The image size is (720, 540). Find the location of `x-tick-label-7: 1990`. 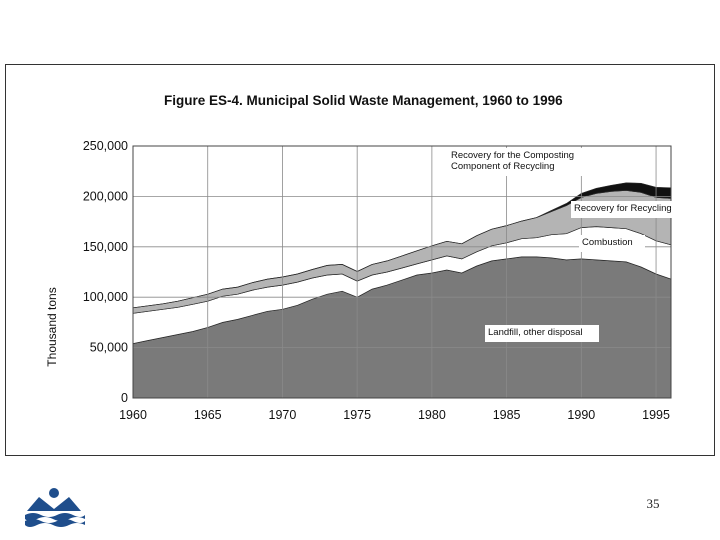

x-tick-label-7: 1990 is located at coordinates (581, 415).